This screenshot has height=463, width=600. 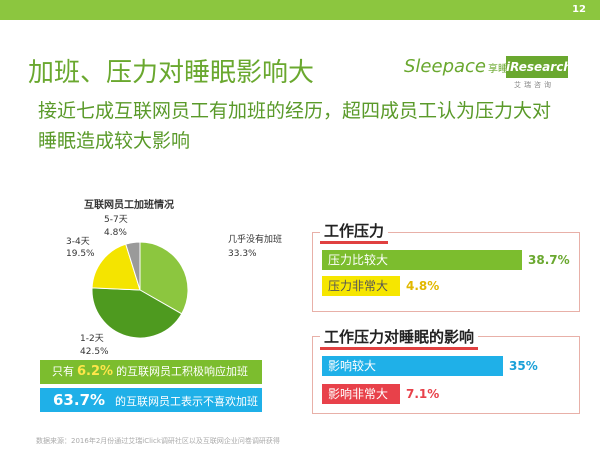 I want to click on pie-chart-title: 互联网员工加班情况, so click(x=129, y=205).